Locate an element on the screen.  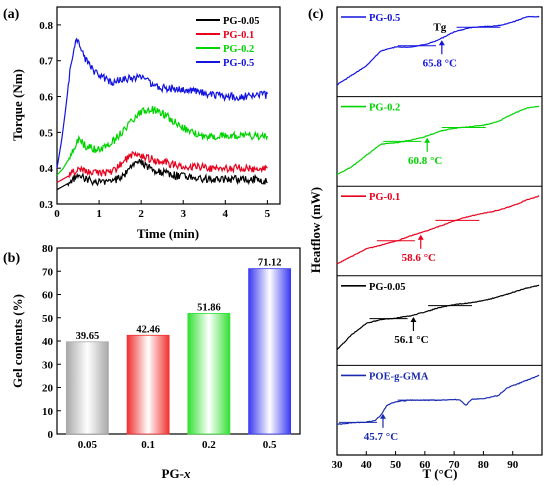
x-tick-label: 0 is located at coordinates (57, 214).